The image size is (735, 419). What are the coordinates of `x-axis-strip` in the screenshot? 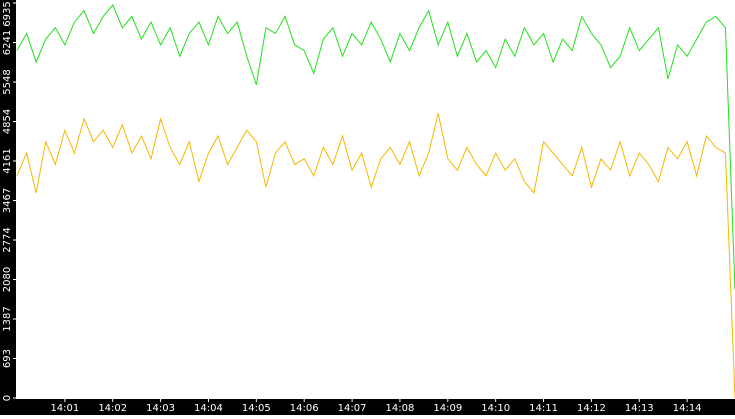 It's located at (367, 407).